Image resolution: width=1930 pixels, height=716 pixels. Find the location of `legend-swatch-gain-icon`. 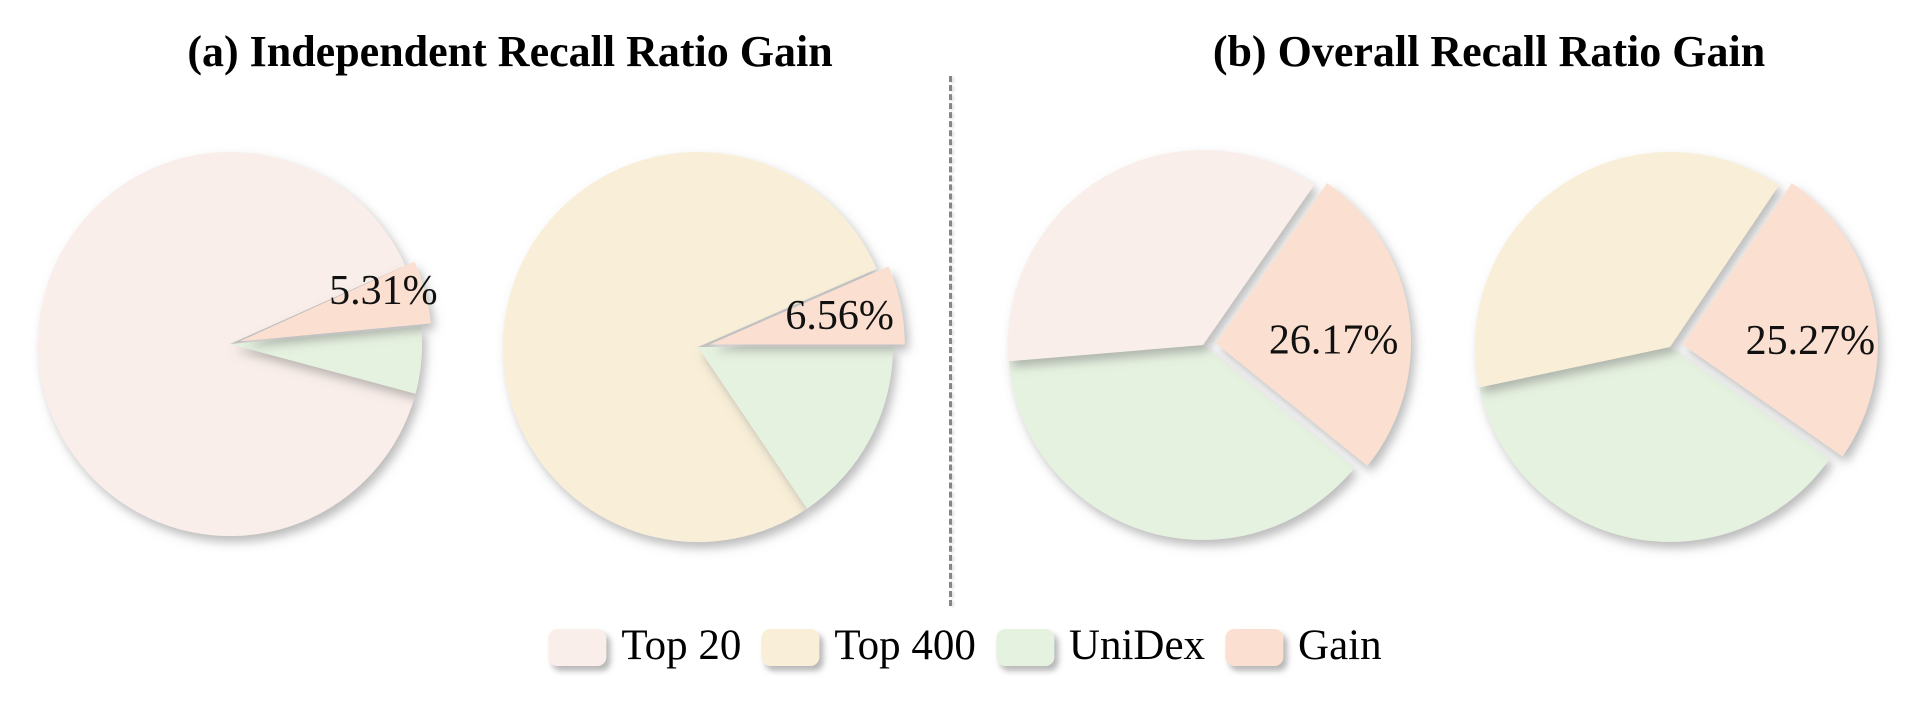

legend-swatch-gain-icon is located at coordinates (1254, 647).